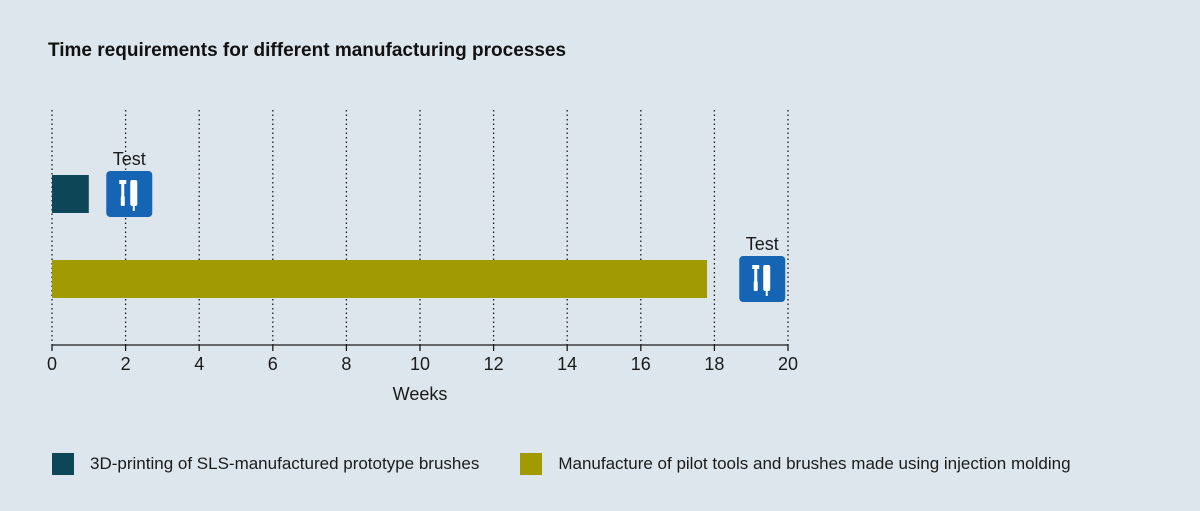 This screenshot has height=511, width=1200. I want to click on x-axis: 0 2 4 6 8 10 12 14 16 18 20, so click(422, 359).